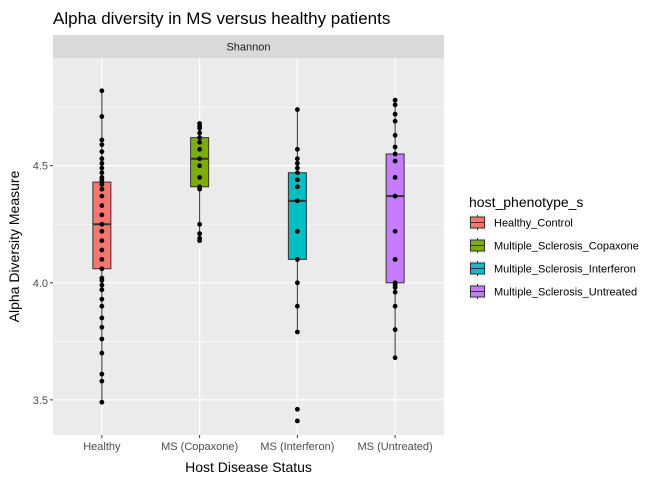  Describe the element at coordinates (248, 467) in the screenshot. I see `x-axis-title: Host Disease Status` at that location.